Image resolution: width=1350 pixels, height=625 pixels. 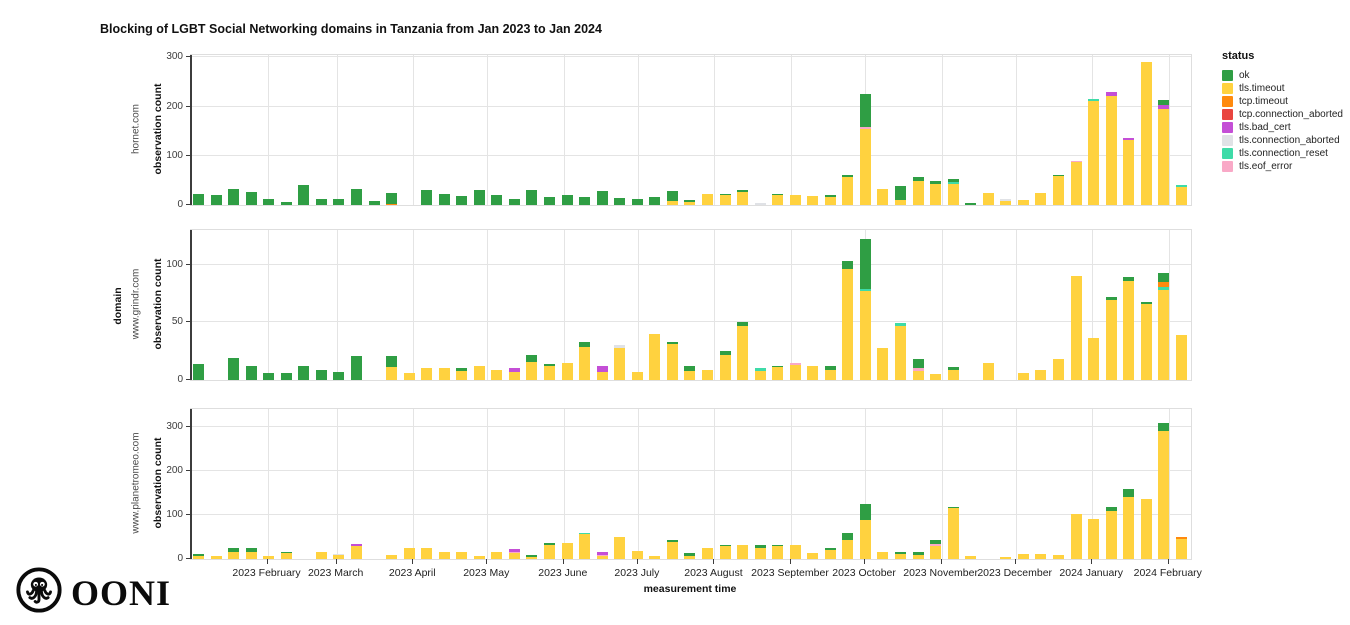 I want to click on legend-swatch, so click(x=1227, y=88).